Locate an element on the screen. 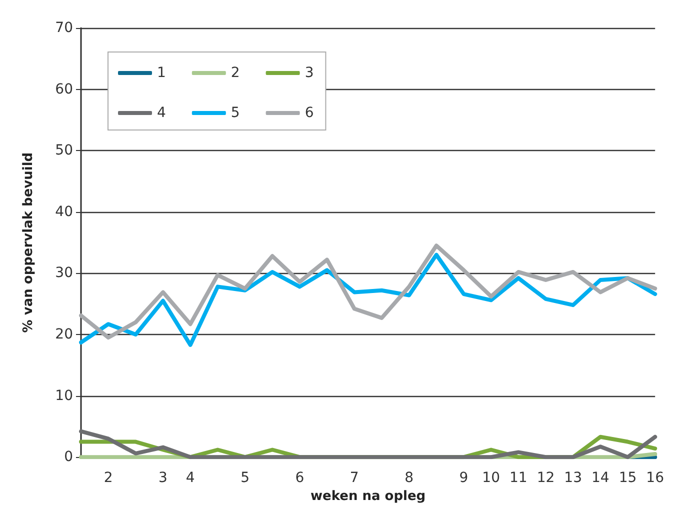  x-tick-label: 7 is located at coordinates (354, 478).